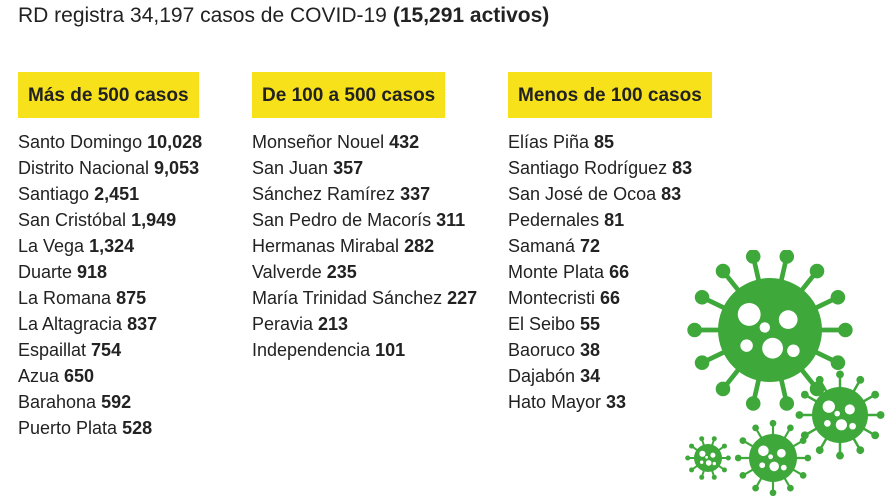  I want to click on case-count: 754, so click(106, 350).